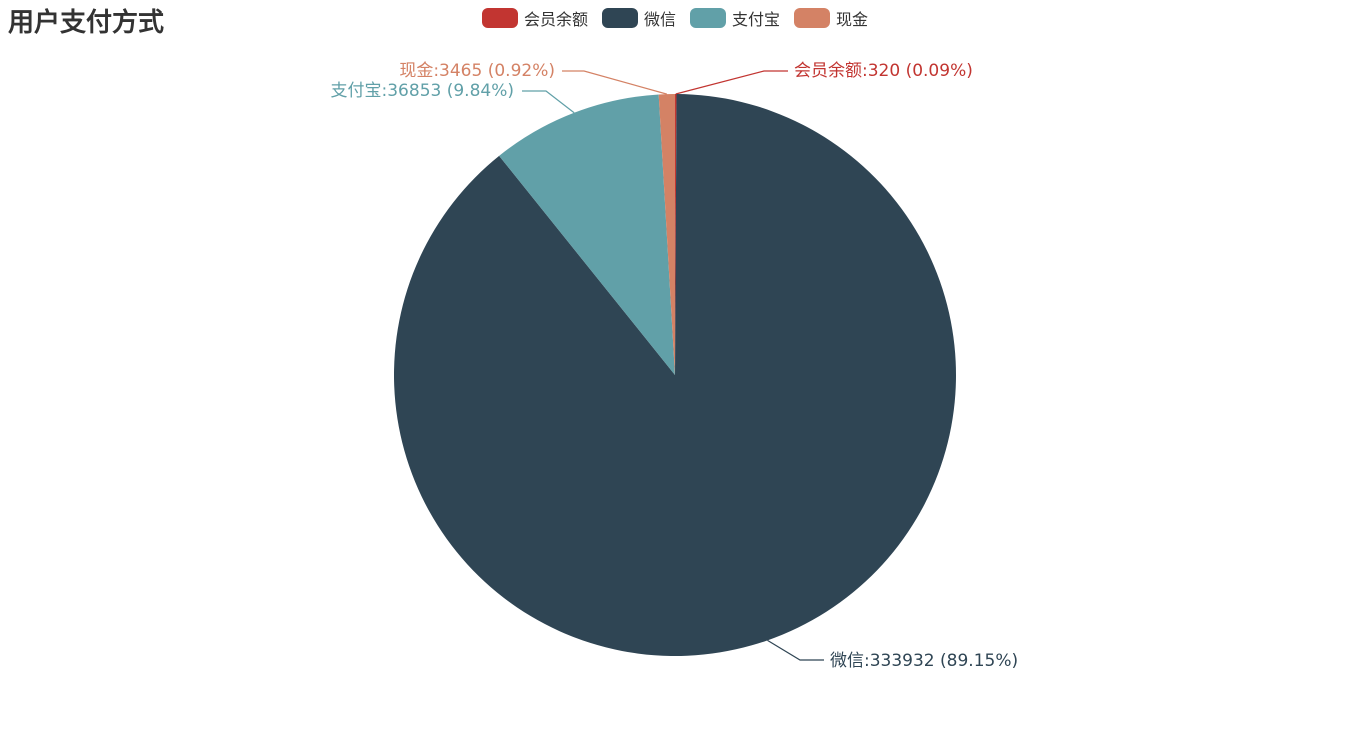  What do you see at coordinates (924, 661) in the screenshot?
I see `slice-label: 微信:333932 (89.15%)` at bounding box center [924, 661].